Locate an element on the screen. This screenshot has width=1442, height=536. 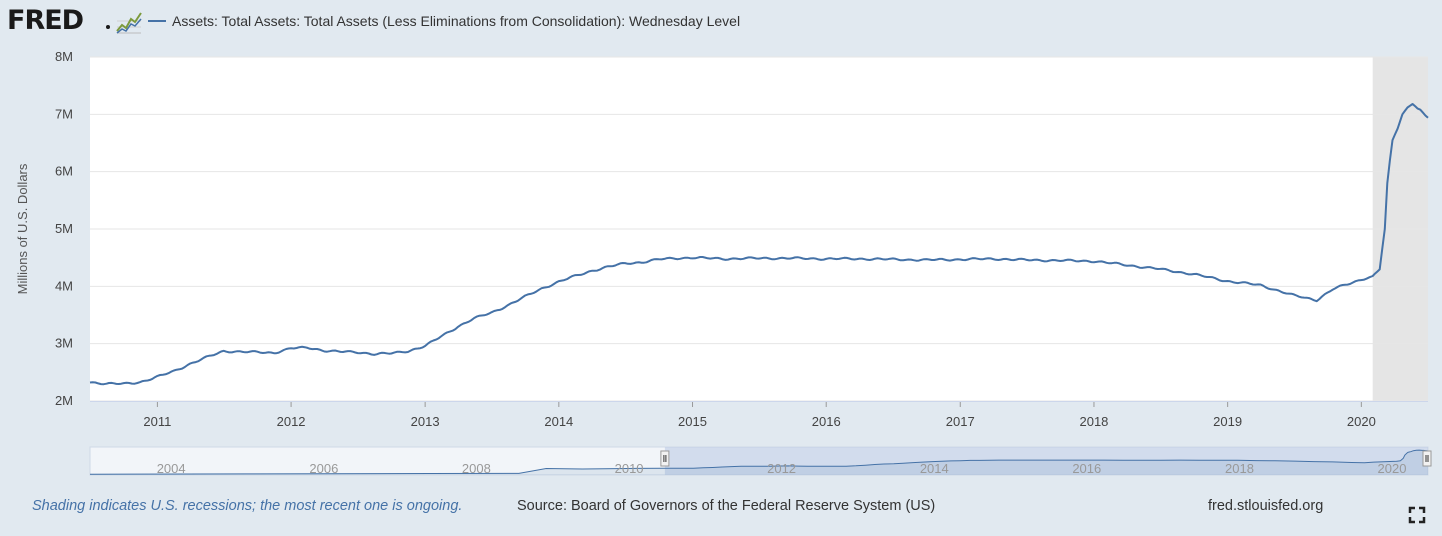
y-tick-label: 5M is located at coordinates (64, 228).